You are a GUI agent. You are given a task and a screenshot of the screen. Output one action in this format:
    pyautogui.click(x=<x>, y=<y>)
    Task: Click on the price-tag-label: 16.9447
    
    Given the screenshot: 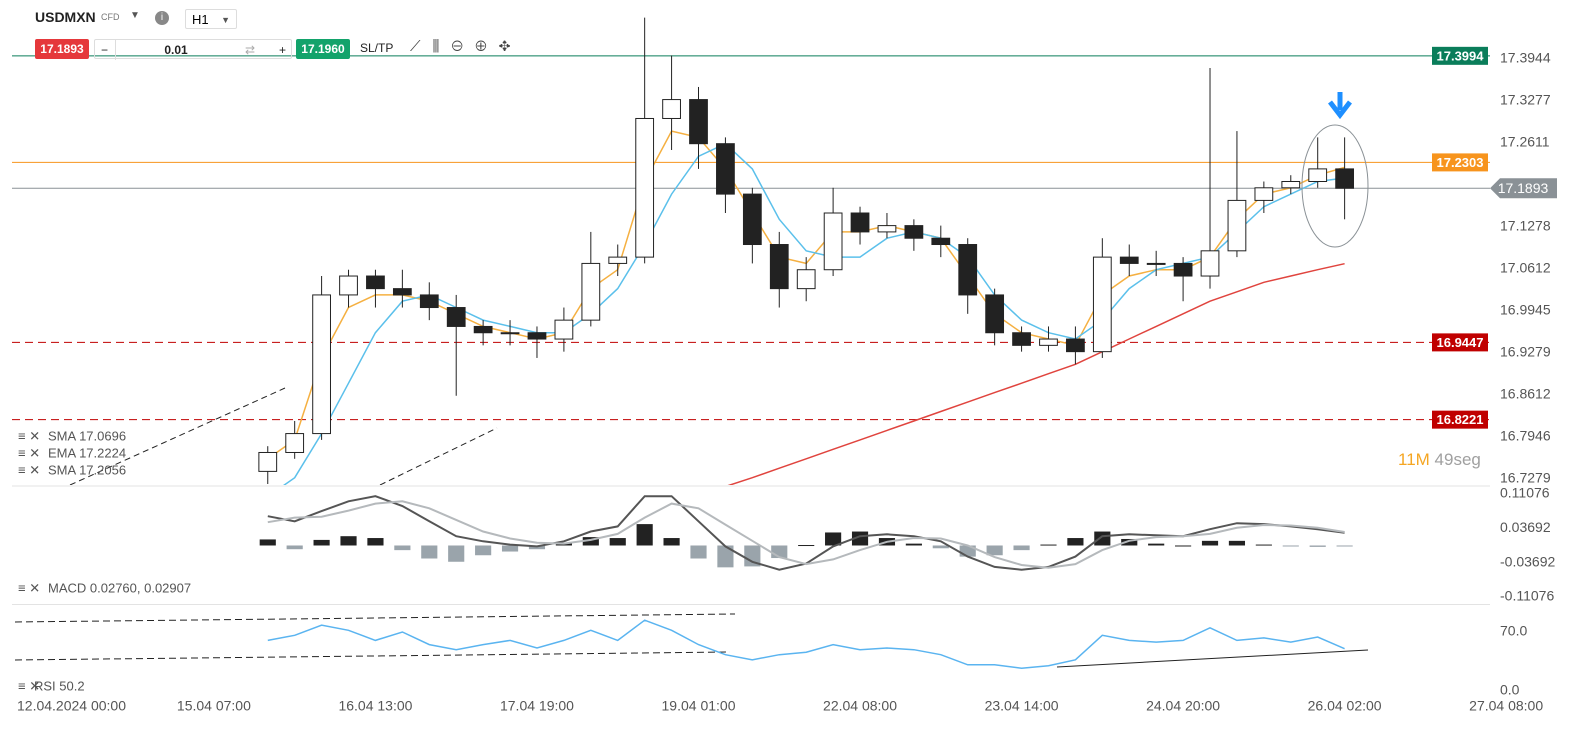 What is the action you would take?
    pyautogui.click(x=1460, y=342)
    